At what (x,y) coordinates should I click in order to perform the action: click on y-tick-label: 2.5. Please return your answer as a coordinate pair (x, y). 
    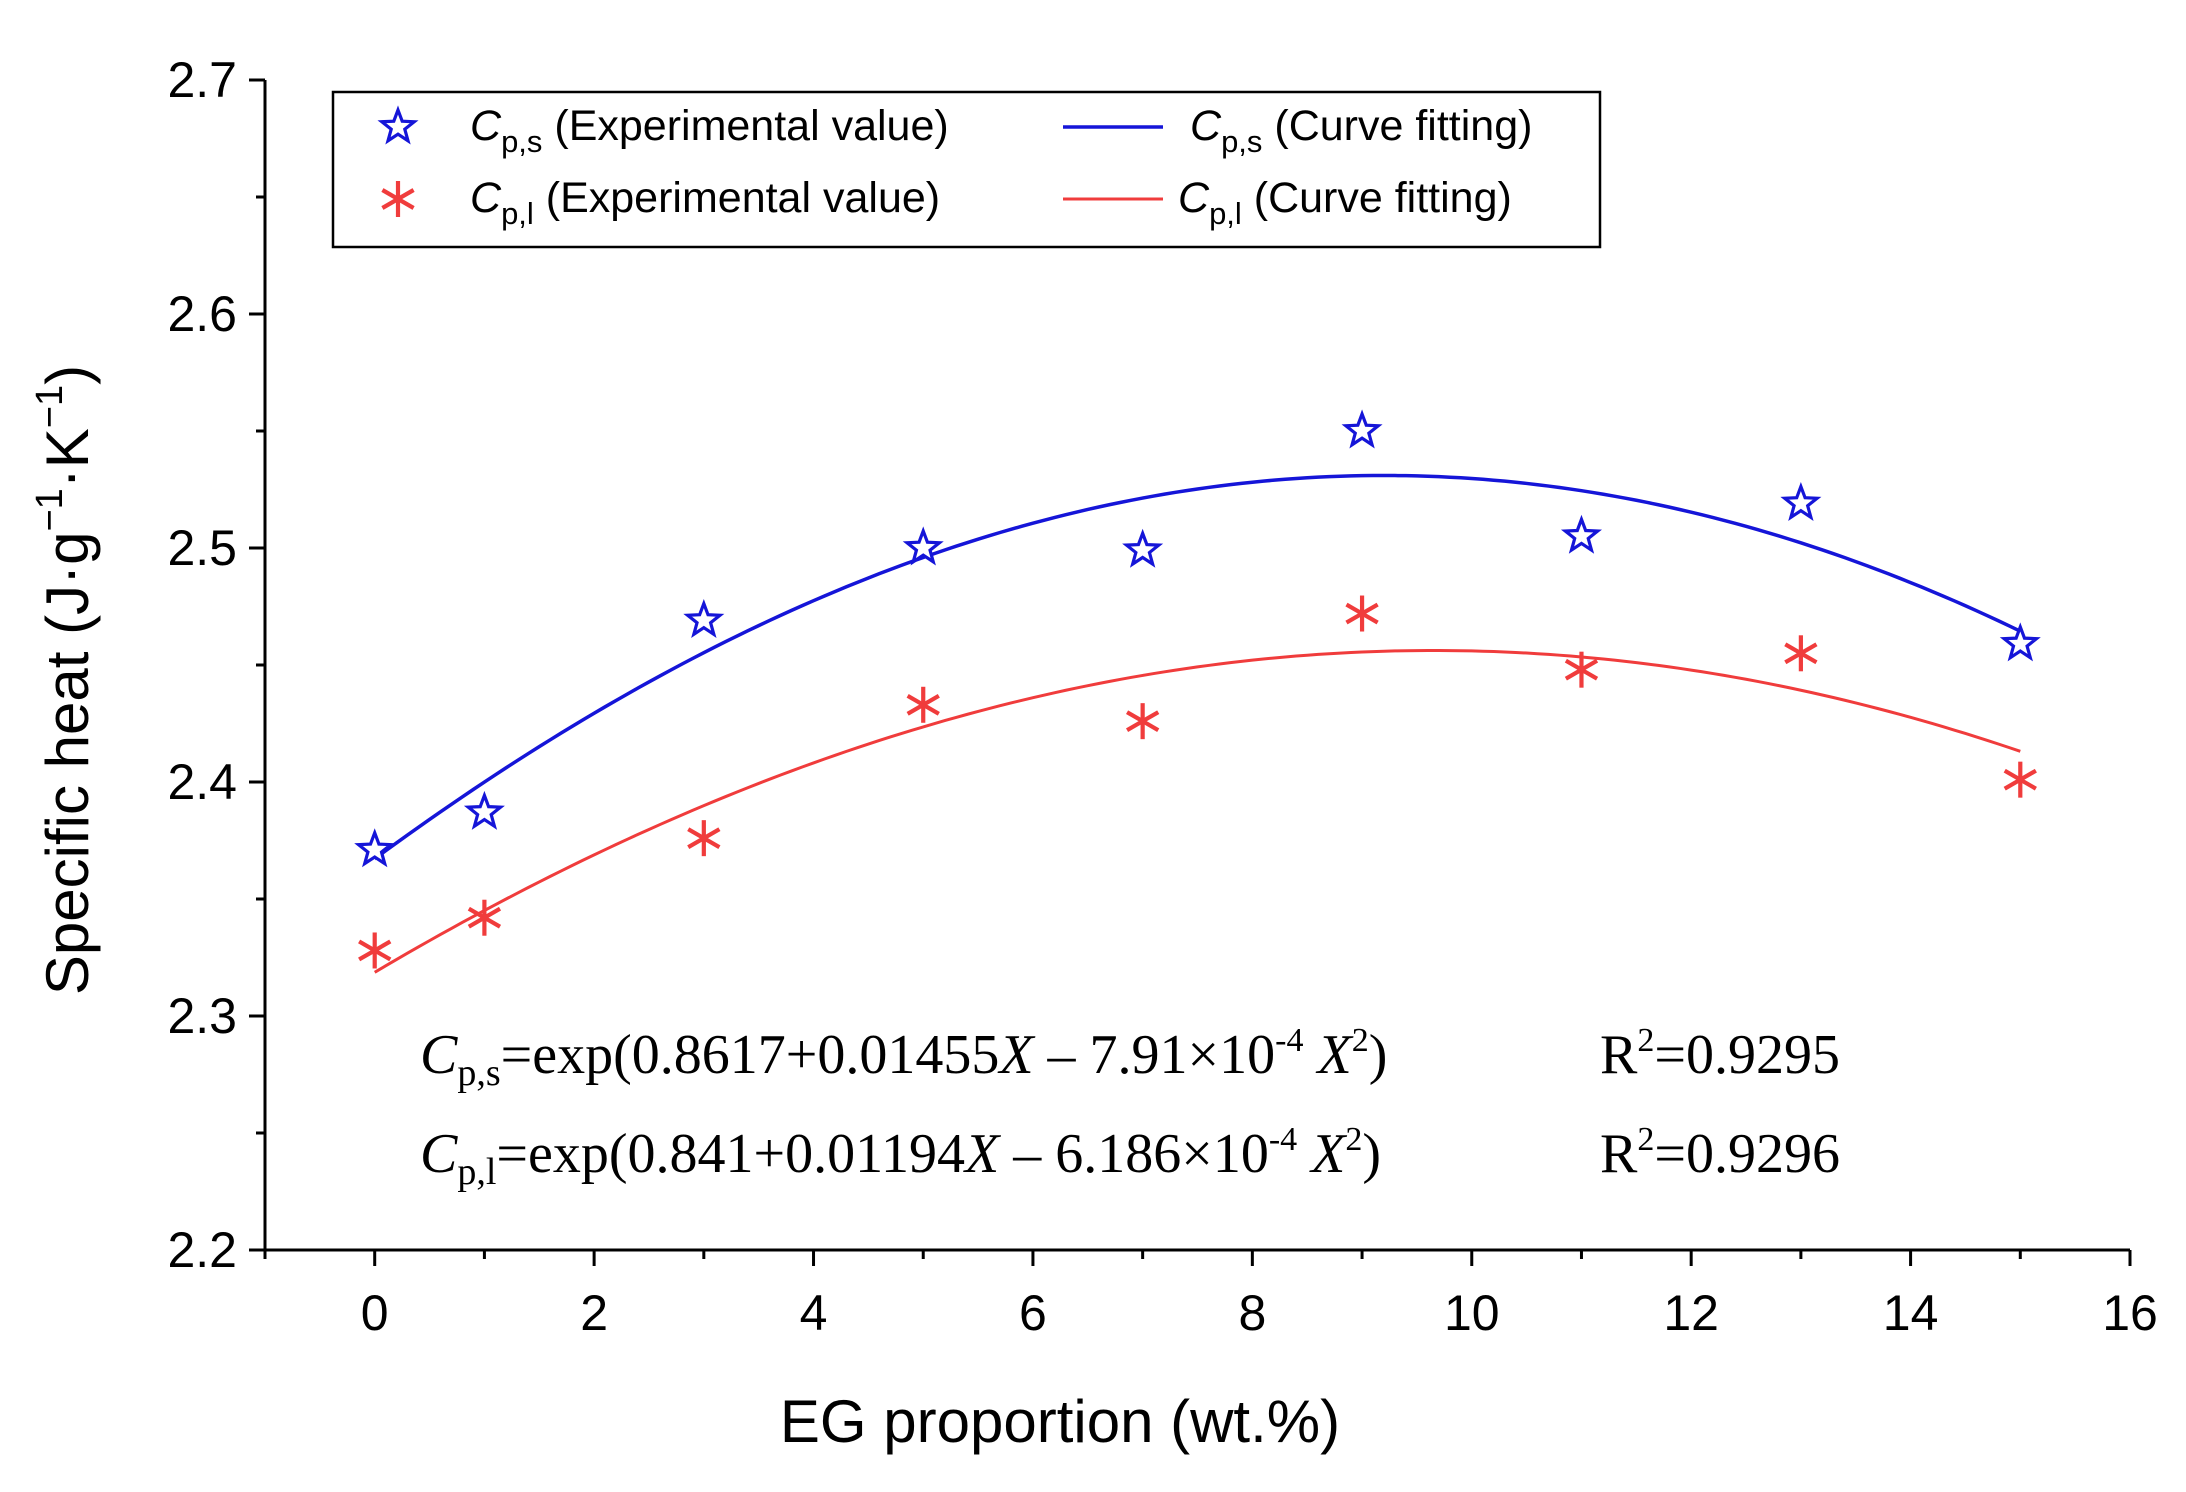
    Looking at the image, I should click on (202, 548).